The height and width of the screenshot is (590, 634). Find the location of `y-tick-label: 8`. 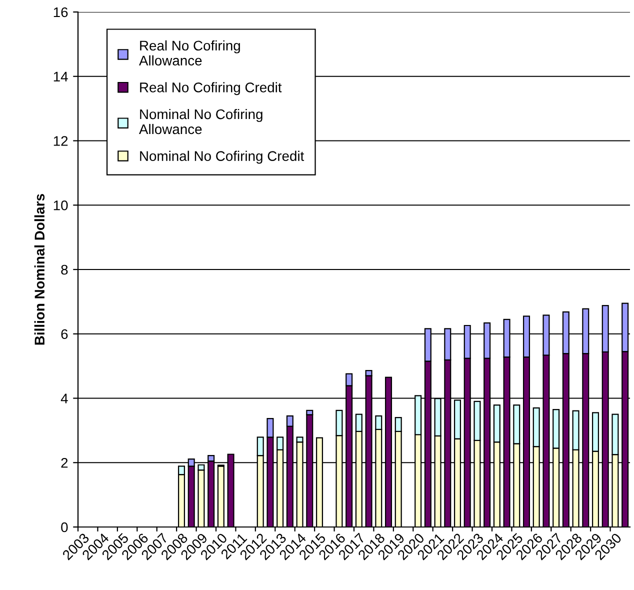

y-tick-label: 8 is located at coordinates (64, 269).